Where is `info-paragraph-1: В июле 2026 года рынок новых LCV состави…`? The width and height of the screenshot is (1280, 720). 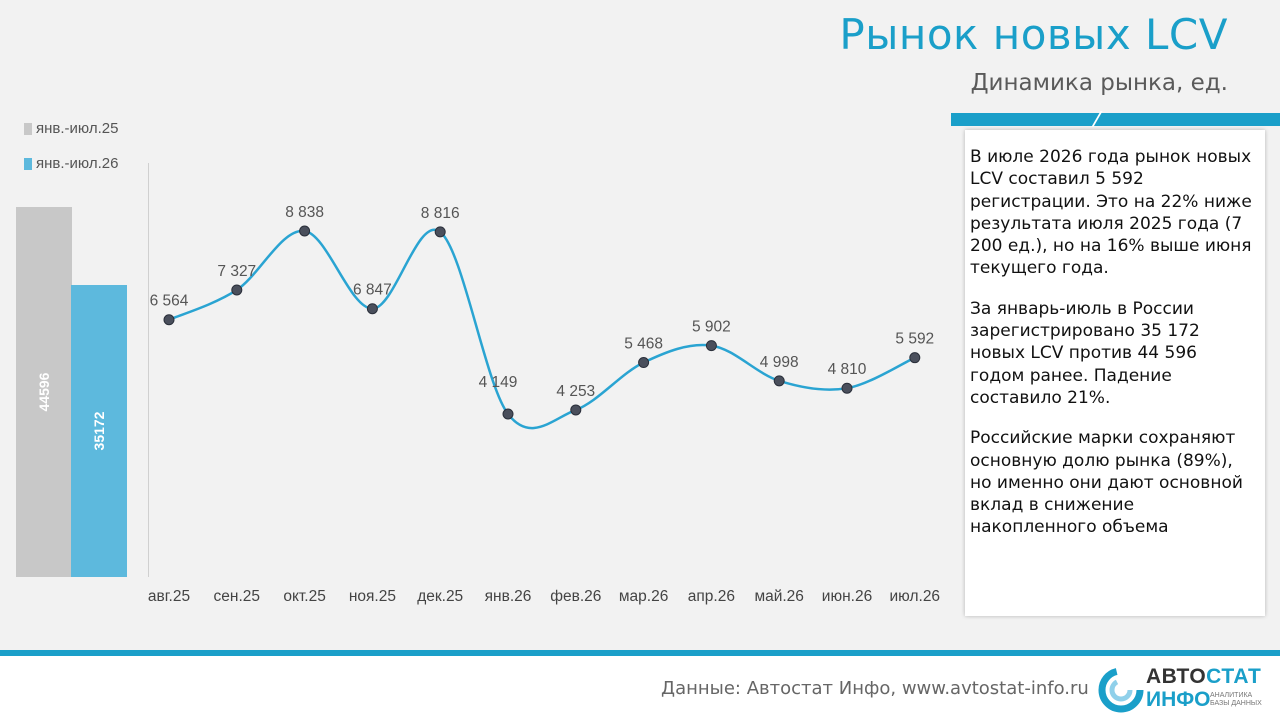 info-paragraph-1: В июле 2026 года рынок новых LCV состави… is located at coordinates (1111, 213).